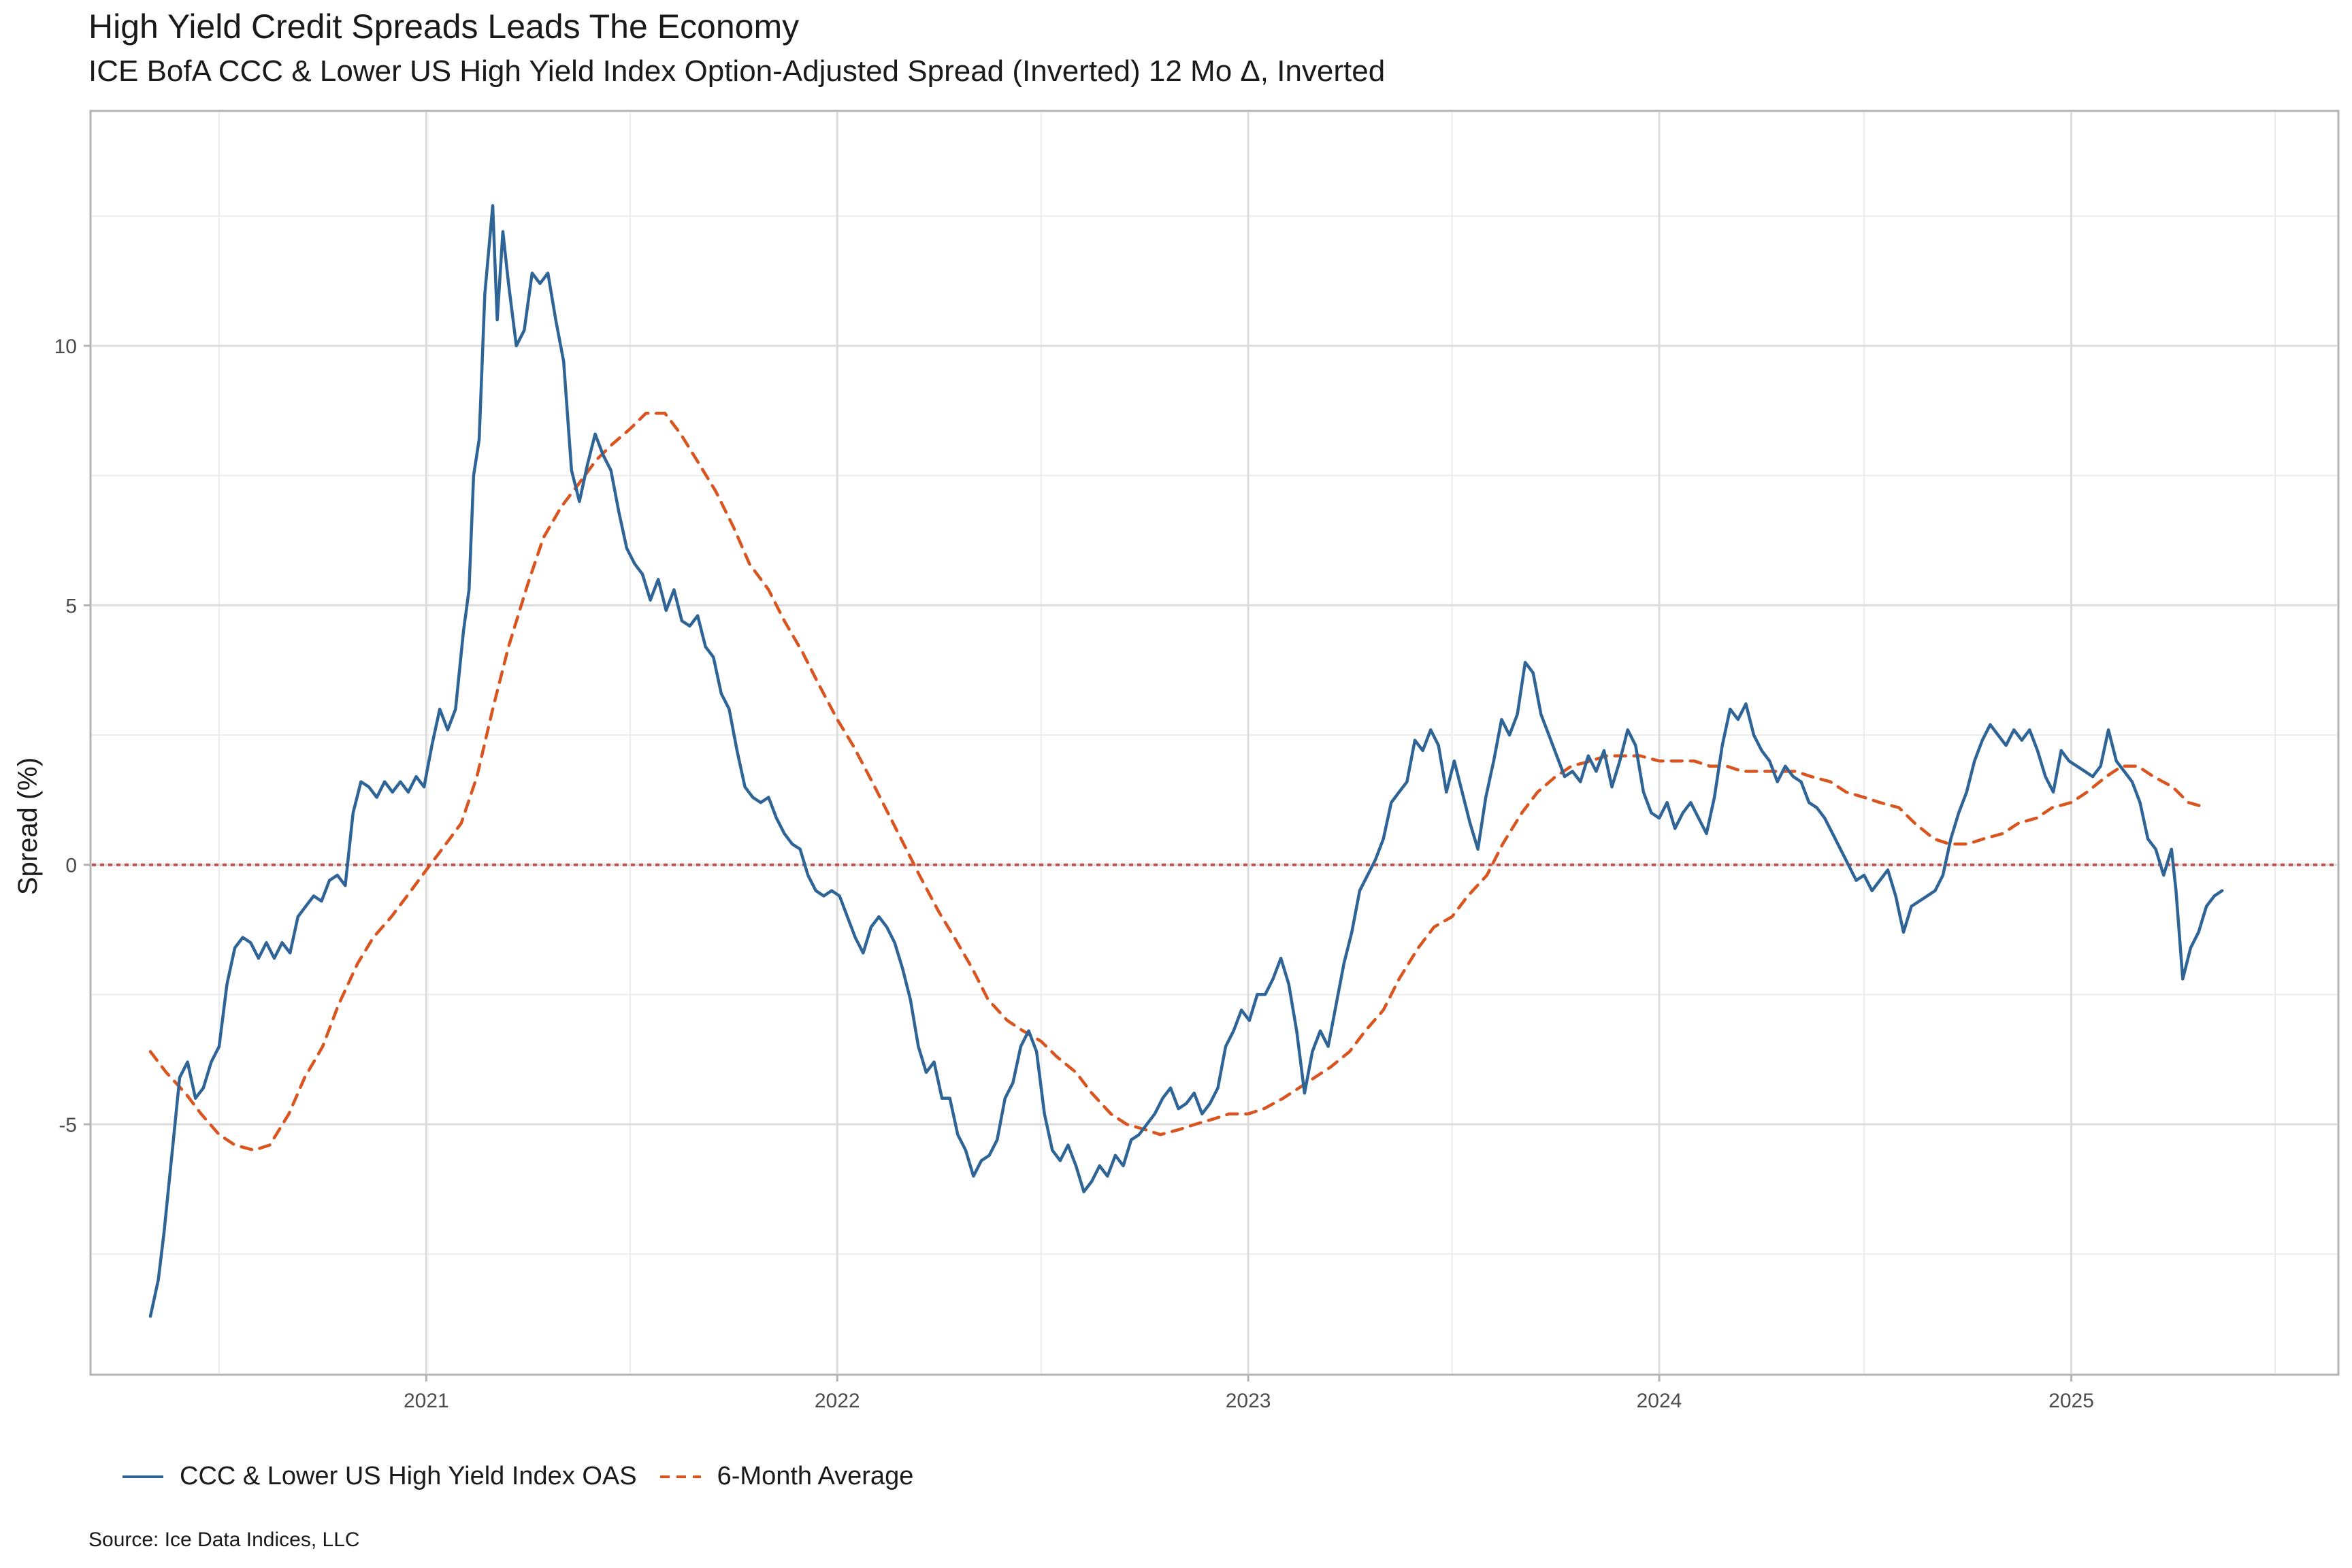 The width and height of the screenshot is (2352, 1568). Describe the element at coordinates (680, 1477) in the screenshot. I see `legend-key-dashed-line` at that location.